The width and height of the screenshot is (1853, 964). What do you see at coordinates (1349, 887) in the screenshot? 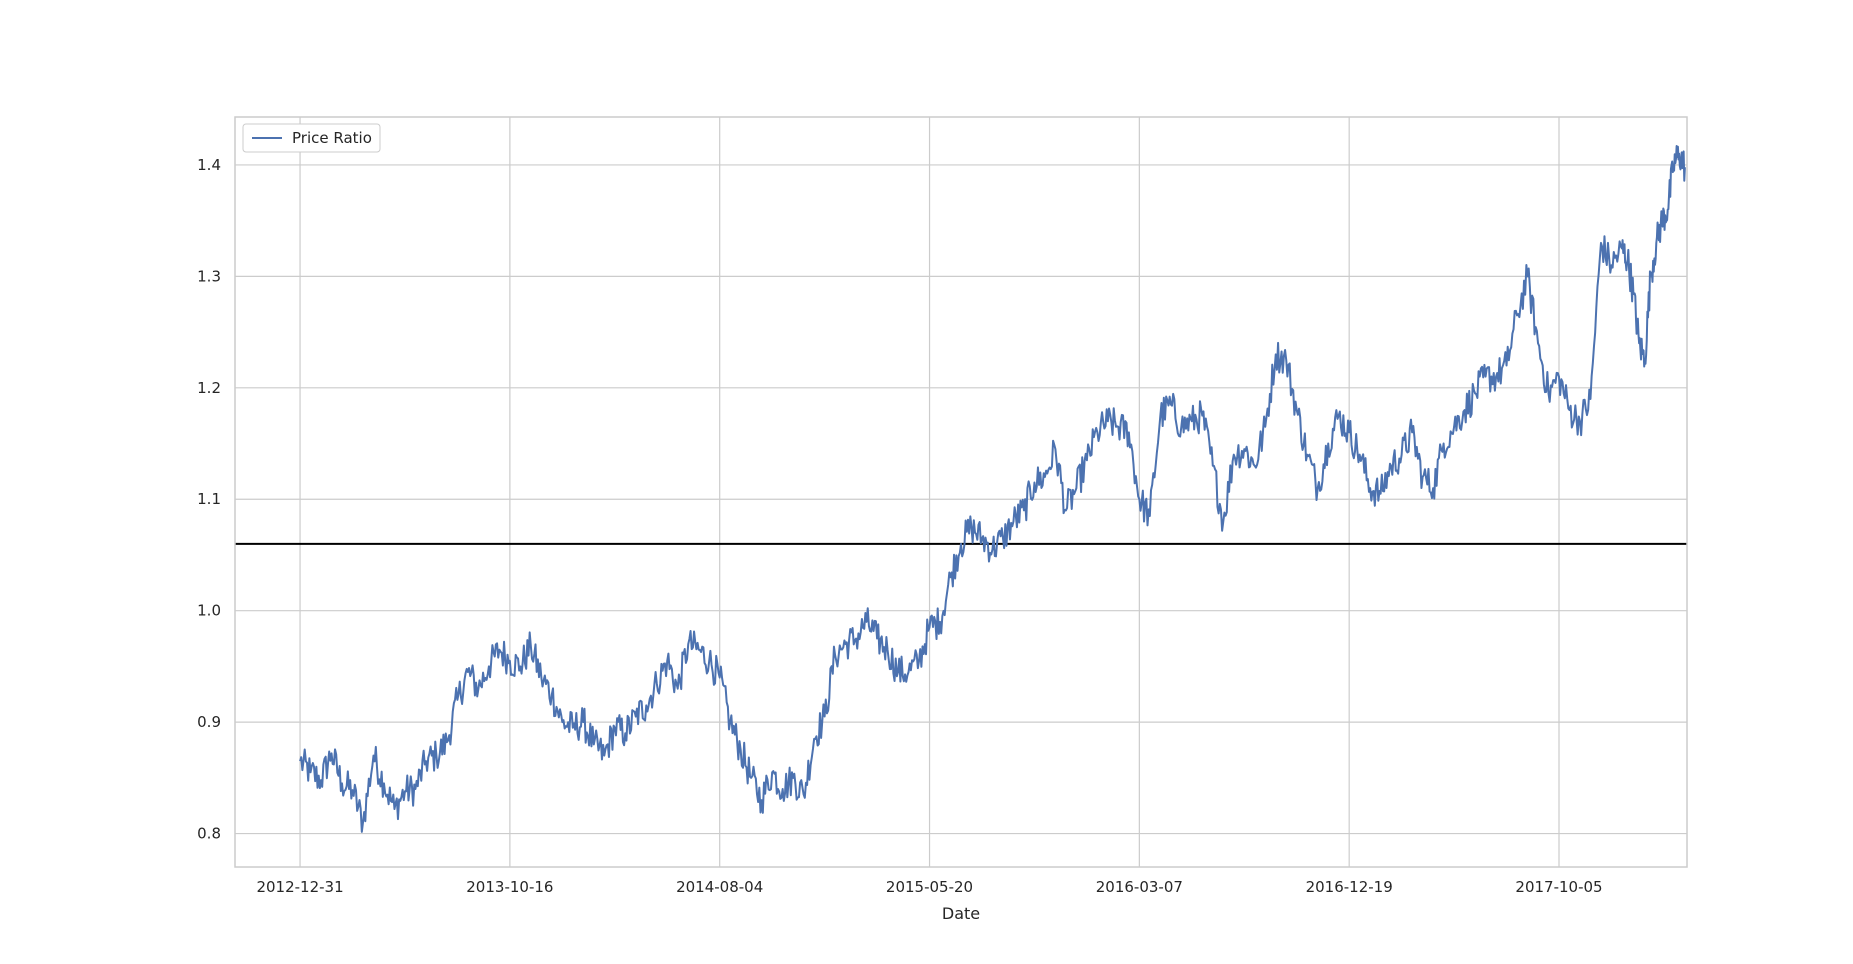
I see `x-tick-label: 2016-12-19` at bounding box center [1349, 887].